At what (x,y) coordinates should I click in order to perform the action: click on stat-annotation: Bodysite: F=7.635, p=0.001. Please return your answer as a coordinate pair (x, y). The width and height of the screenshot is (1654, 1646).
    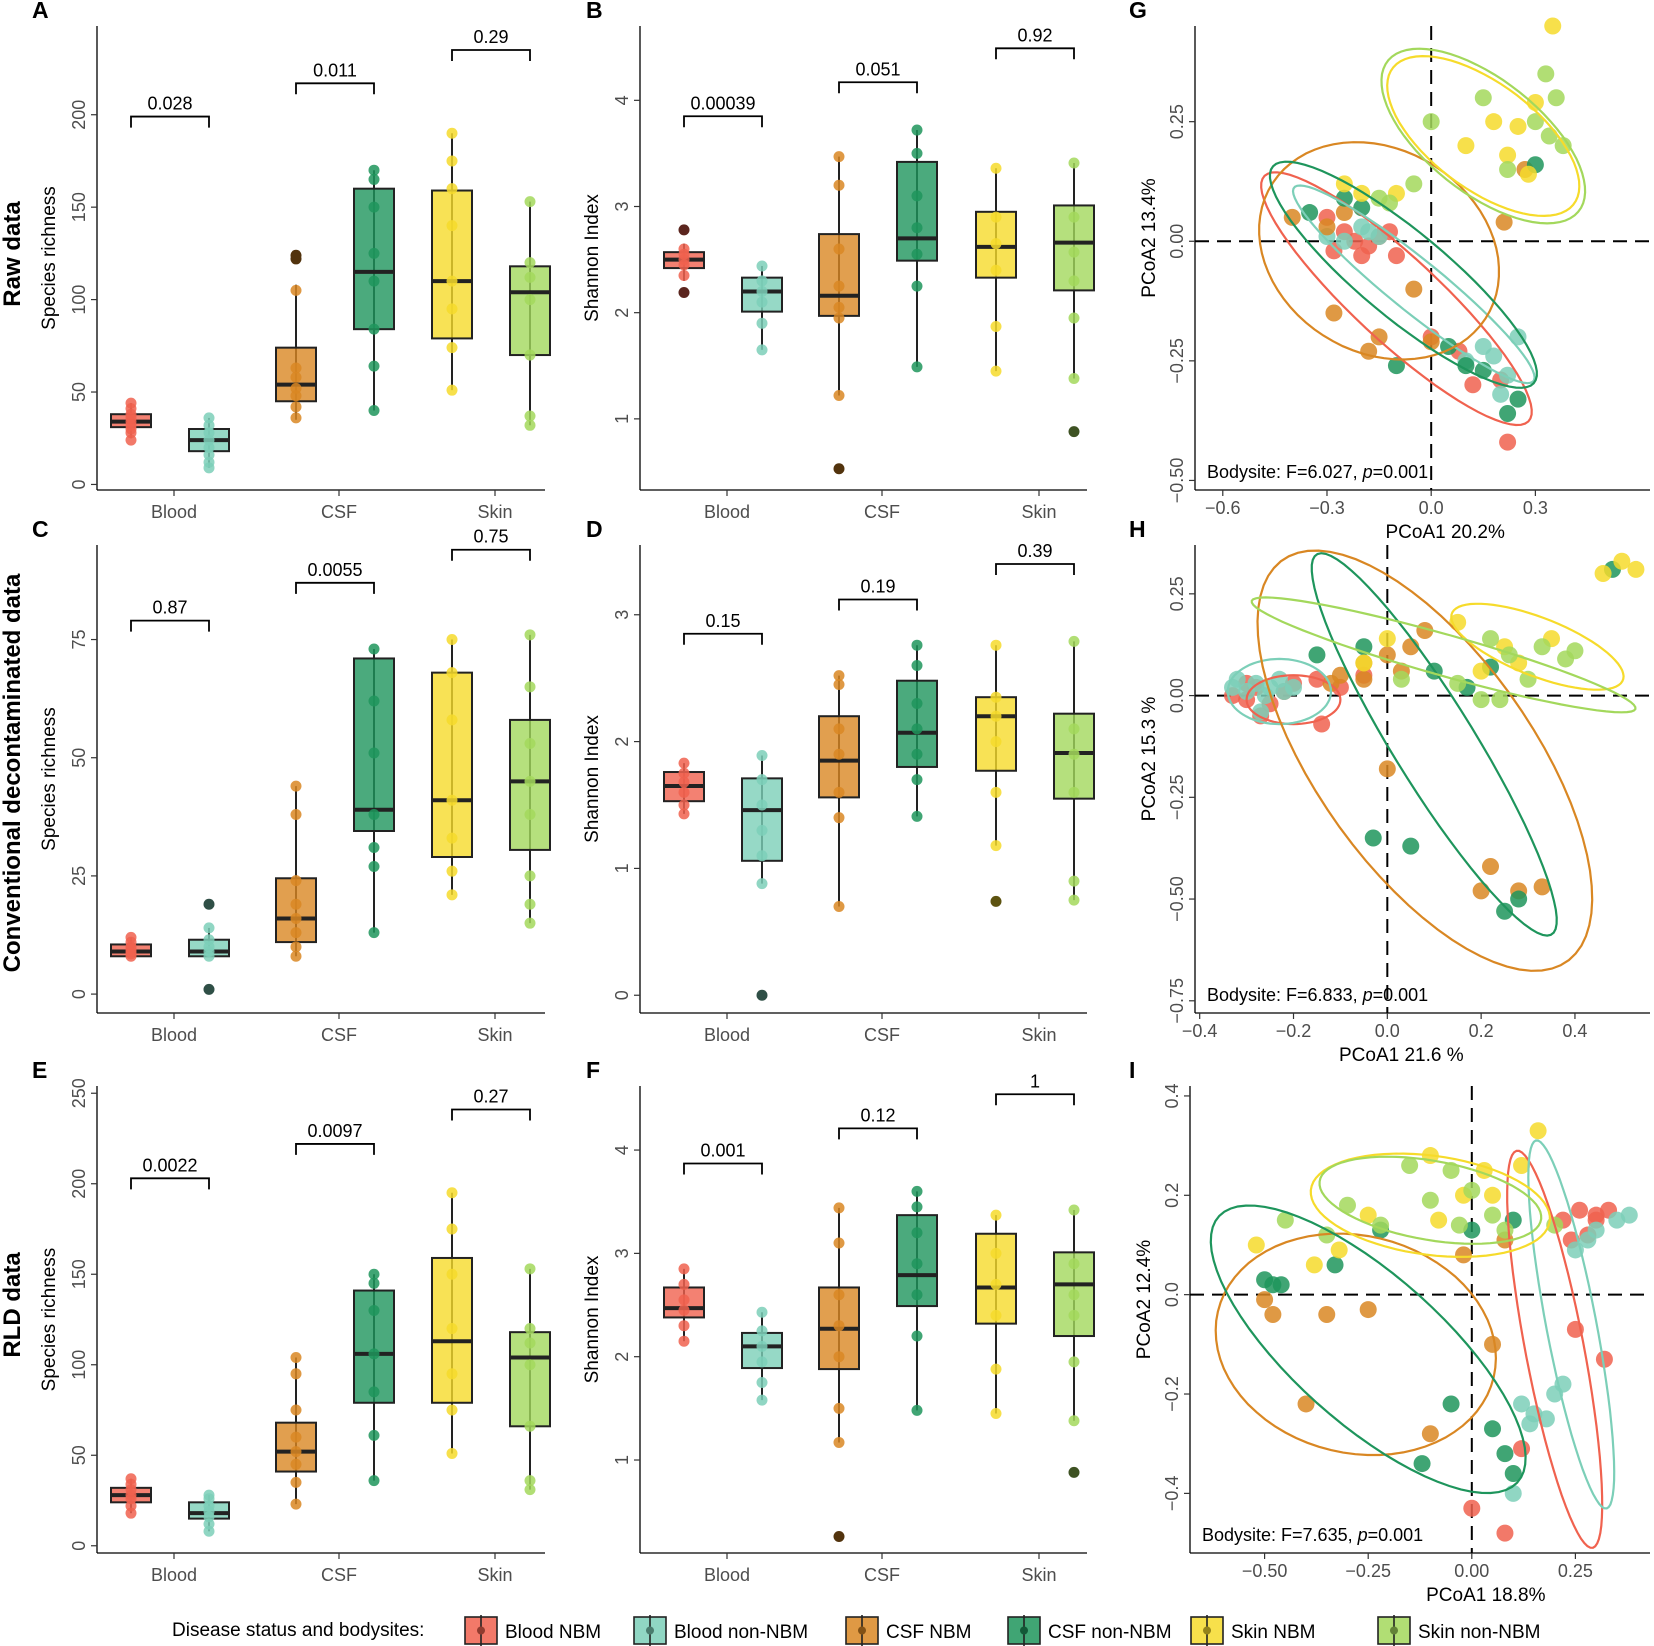
    Looking at the image, I should click on (1312, 1535).